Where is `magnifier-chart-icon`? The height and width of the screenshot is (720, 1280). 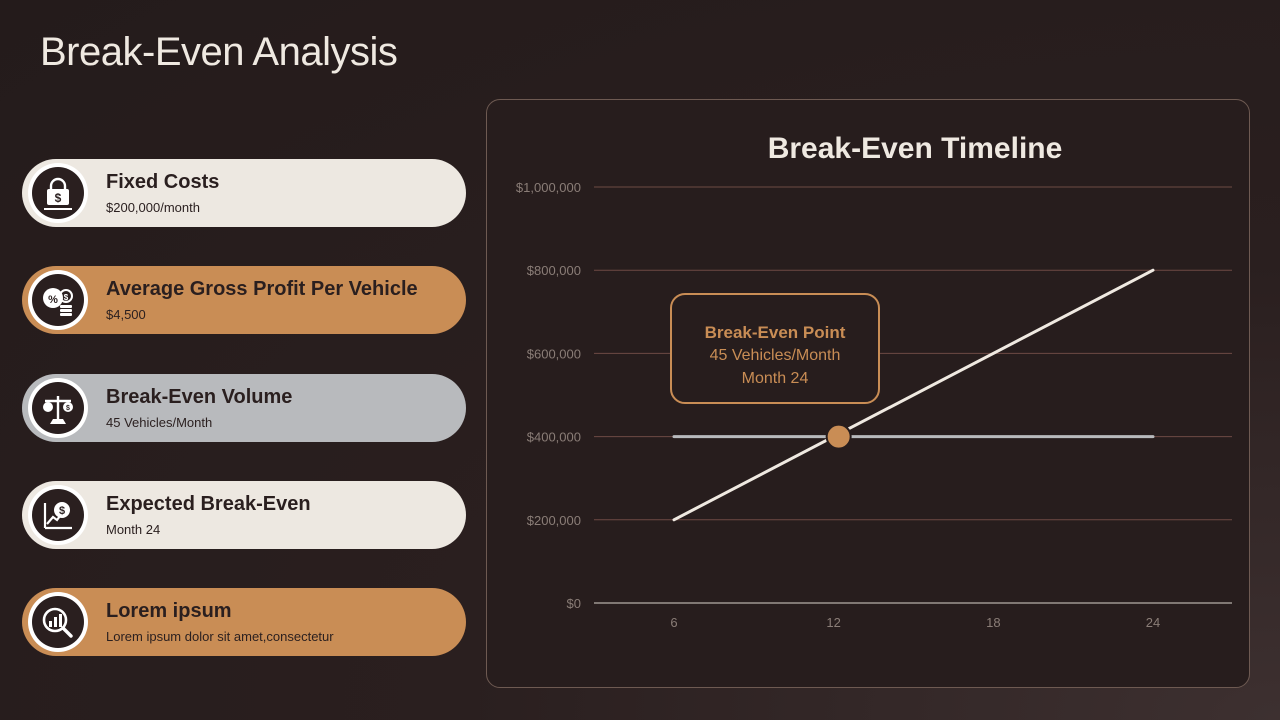
magnifier-chart-icon is located at coordinates (58, 622).